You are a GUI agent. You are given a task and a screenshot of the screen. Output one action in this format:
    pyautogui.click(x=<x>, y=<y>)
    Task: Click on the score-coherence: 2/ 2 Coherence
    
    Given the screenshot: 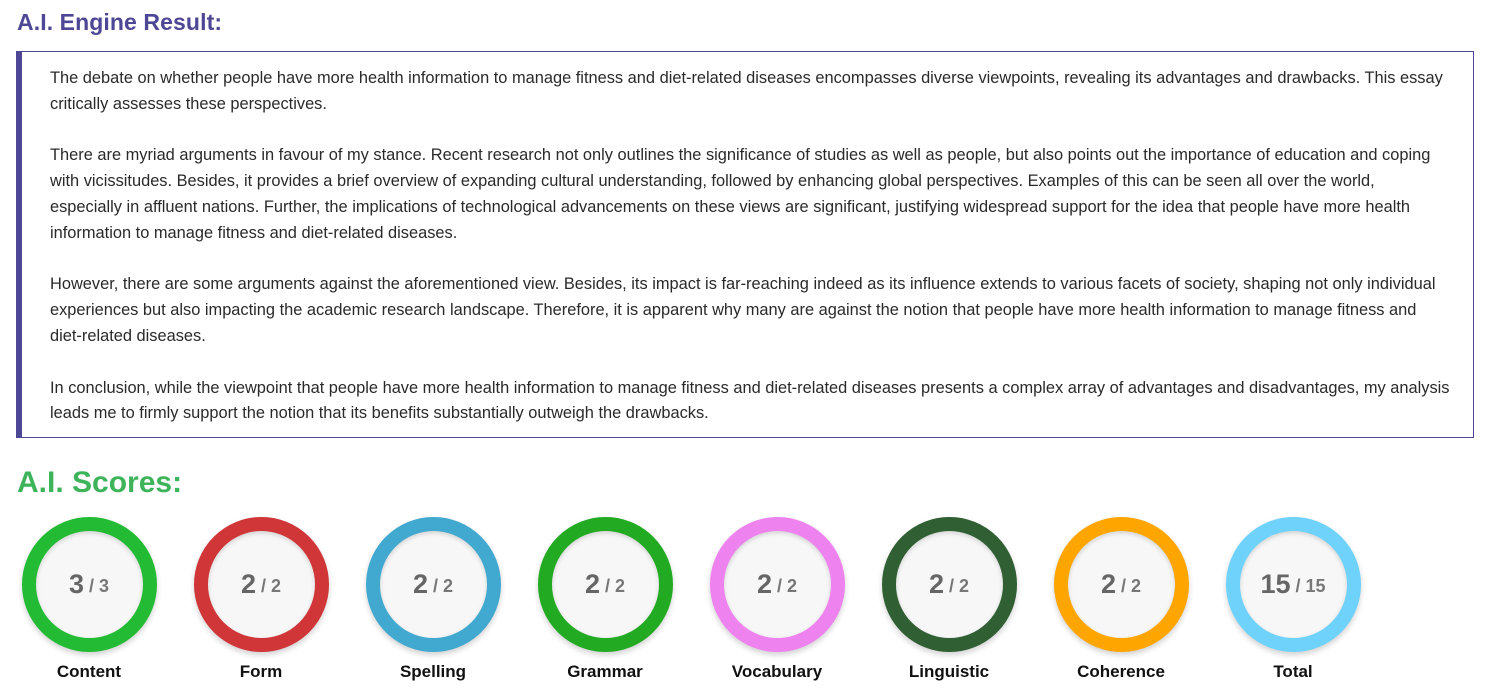 What is the action you would take?
    pyautogui.click(x=1121, y=599)
    